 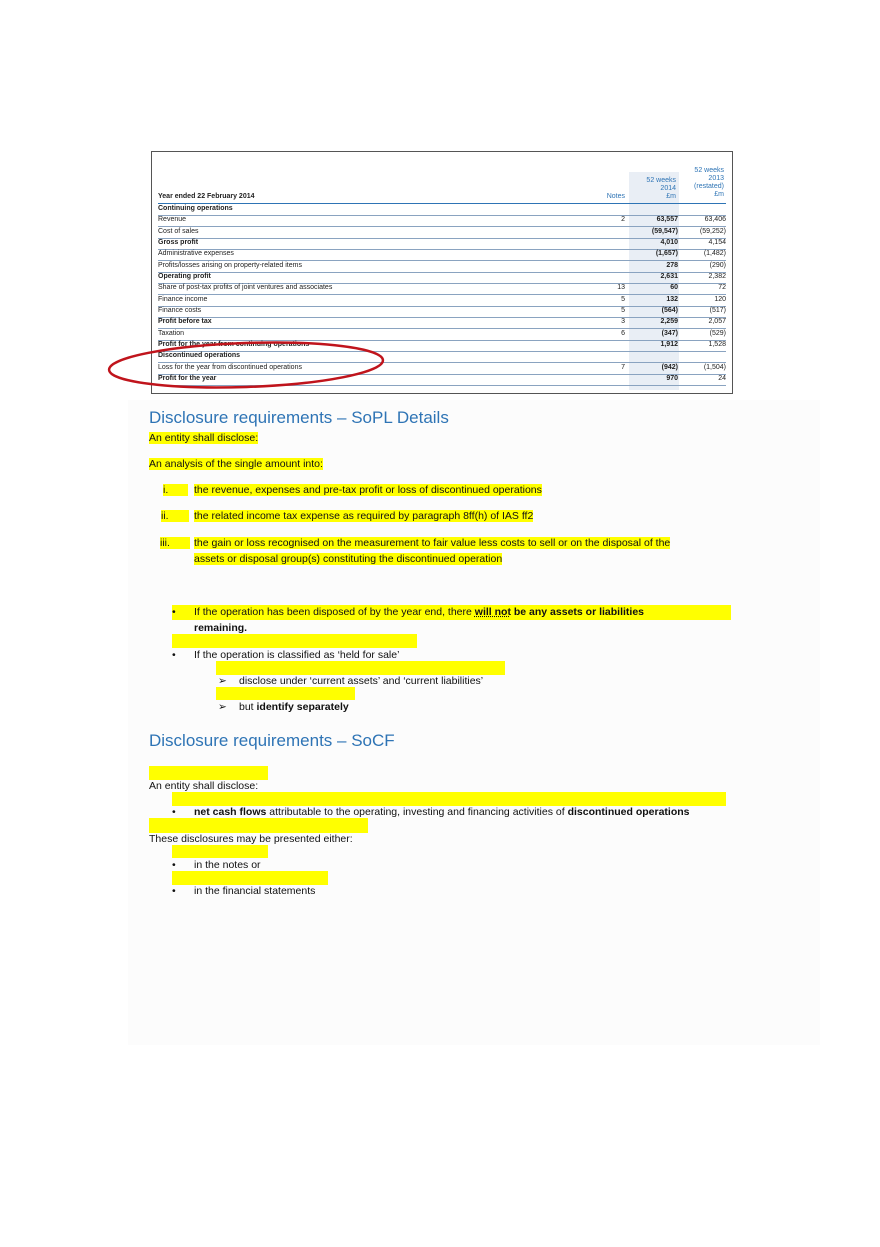 I want to click on row-note: 3, so click(x=623, y=322).